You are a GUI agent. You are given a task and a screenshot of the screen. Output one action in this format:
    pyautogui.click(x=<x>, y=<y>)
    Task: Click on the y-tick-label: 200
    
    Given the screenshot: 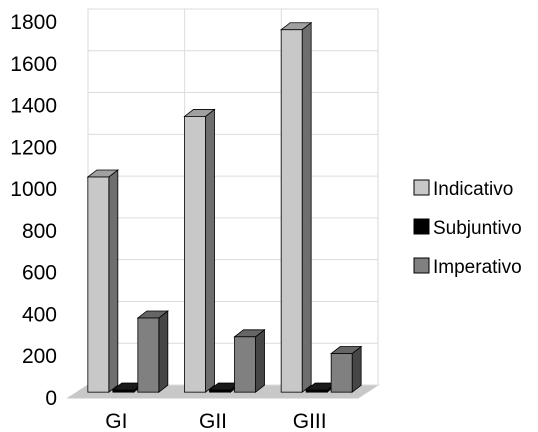 What is the action you would take?
    pyautogui.click(x=39, y=356)
    